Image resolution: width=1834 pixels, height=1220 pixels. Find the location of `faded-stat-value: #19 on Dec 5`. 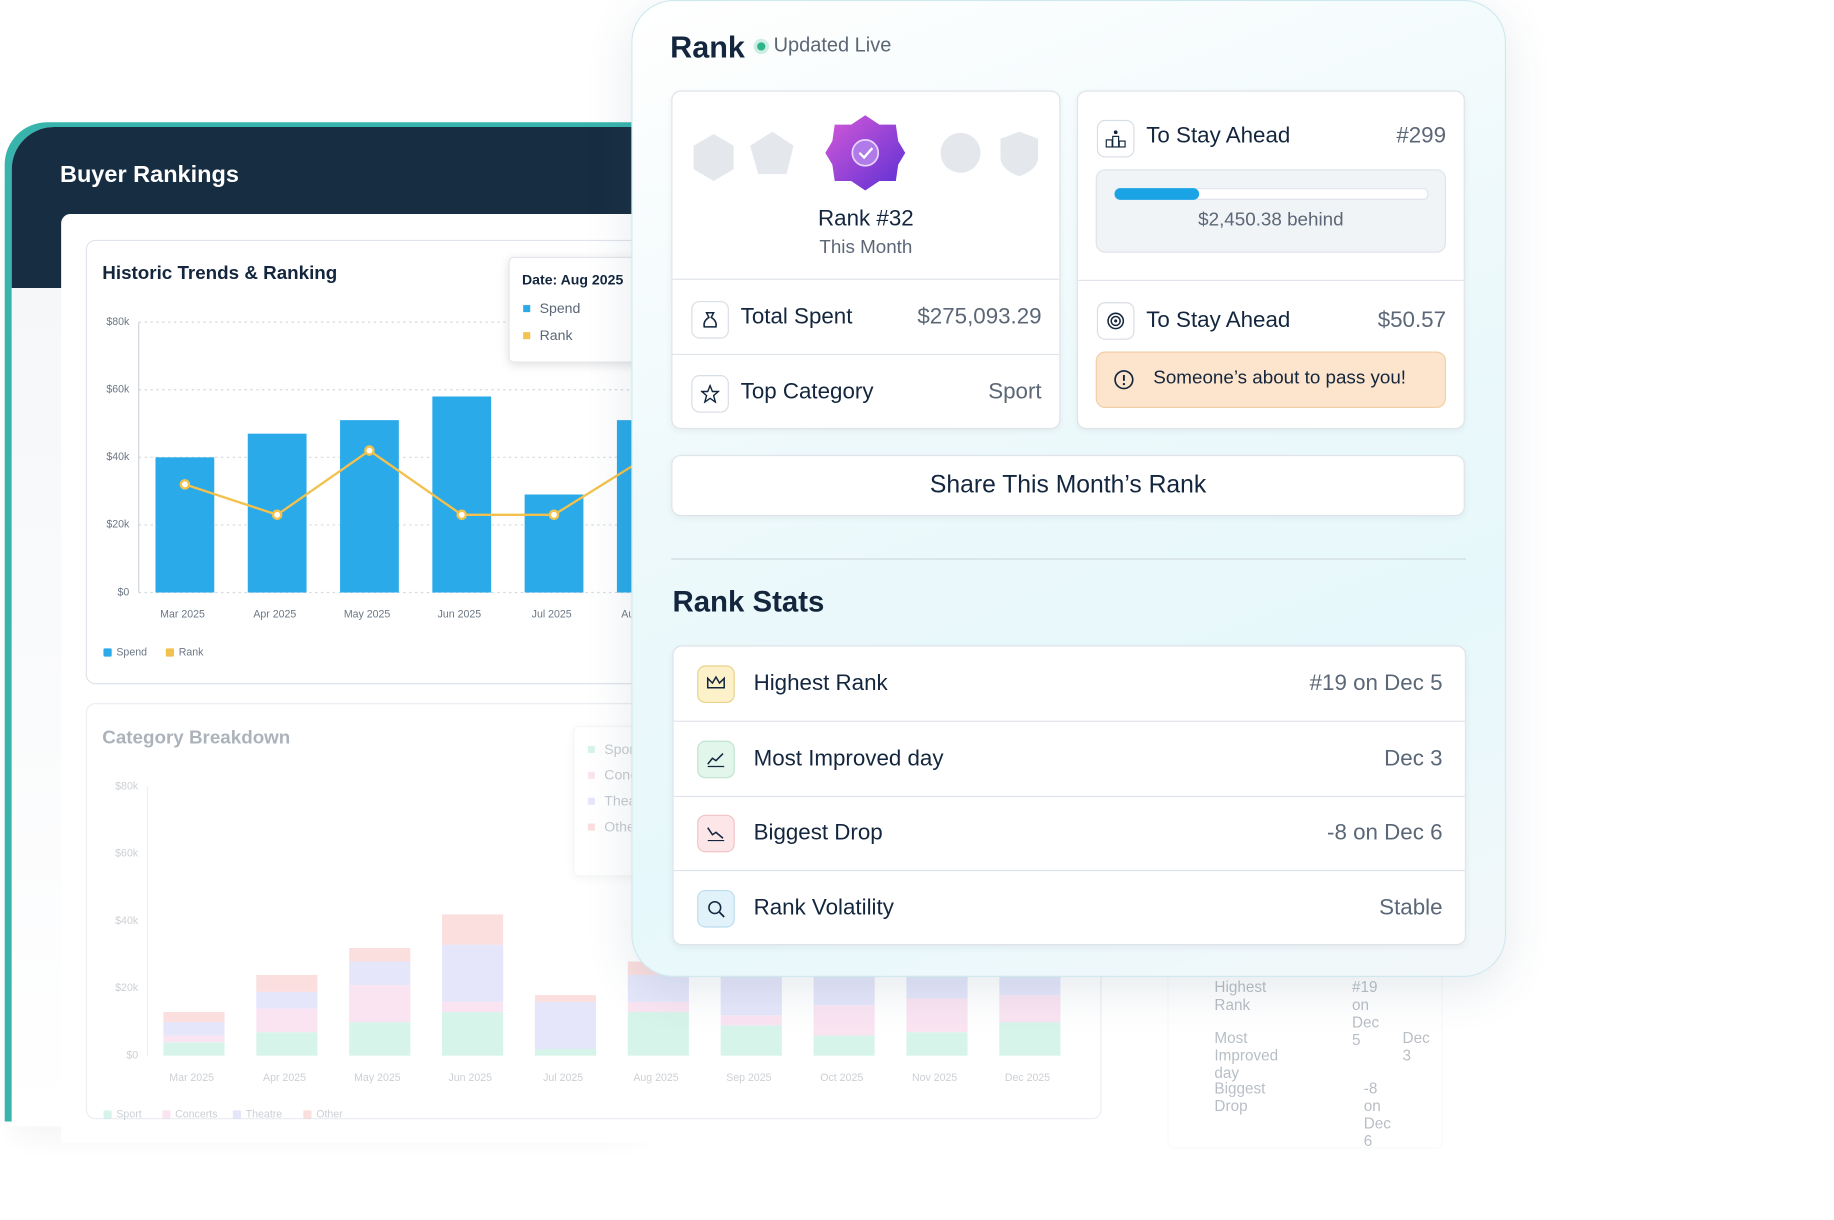

faded-stat-value: #19 on Dec 5 is located at coordinates (1365, 1013).